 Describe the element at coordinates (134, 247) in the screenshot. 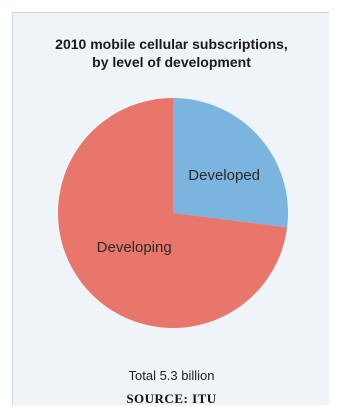

I see `slice-label-developing: Developing` at that location.